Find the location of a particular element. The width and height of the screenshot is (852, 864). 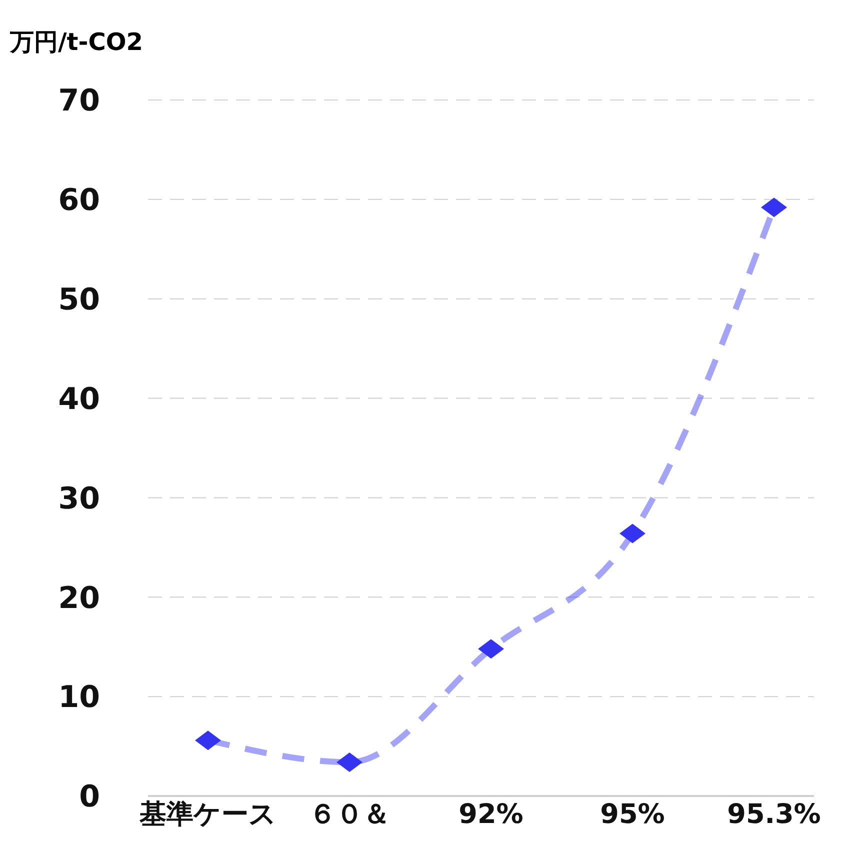

y-axis-title: 万円/t-CO2 is located at coordinates (76, 42).